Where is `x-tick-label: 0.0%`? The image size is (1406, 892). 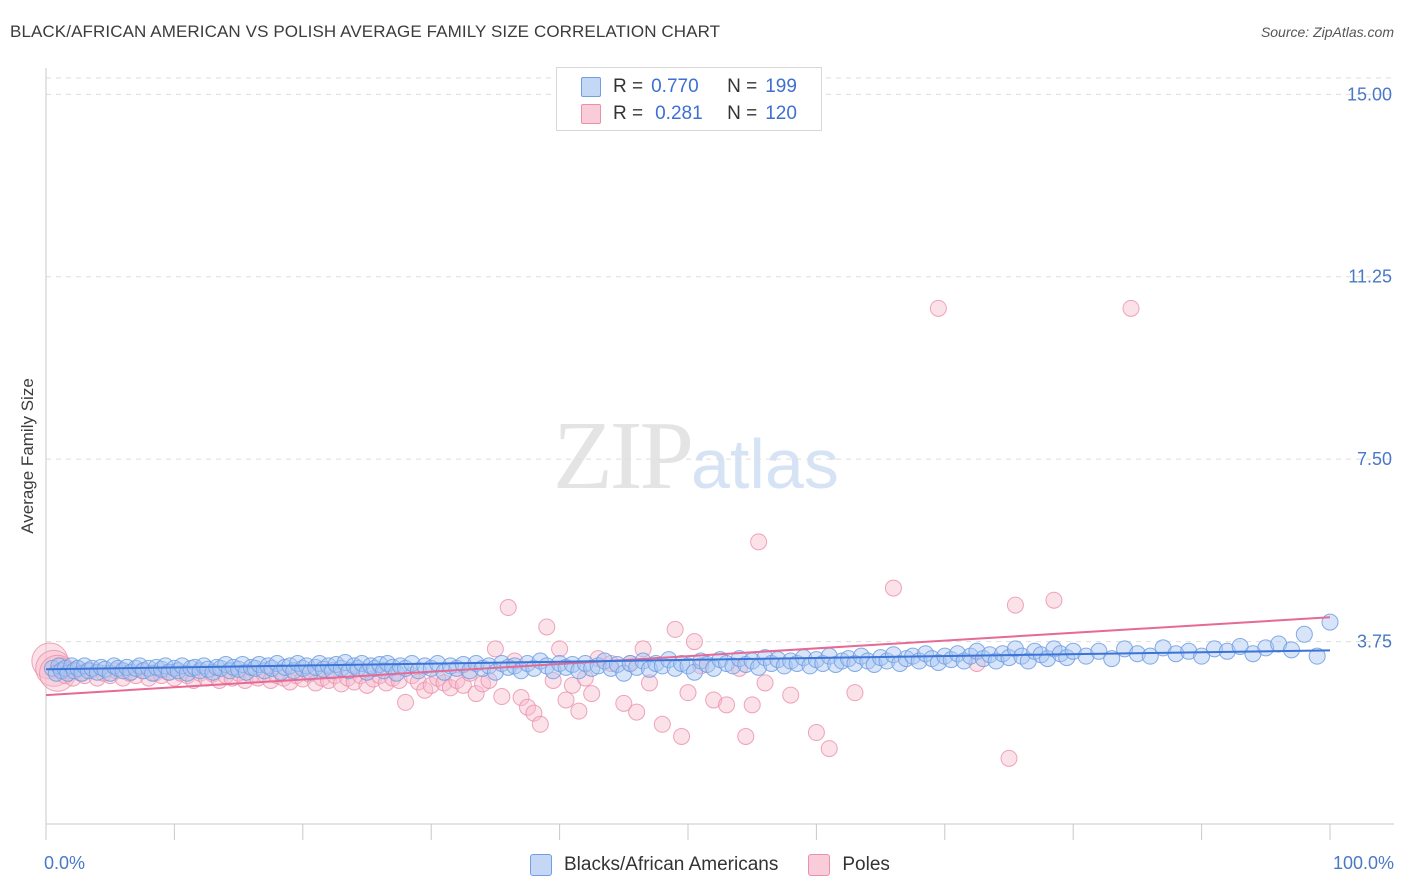
x-tick-label: 0.0% is located at coordinates (64, 863).